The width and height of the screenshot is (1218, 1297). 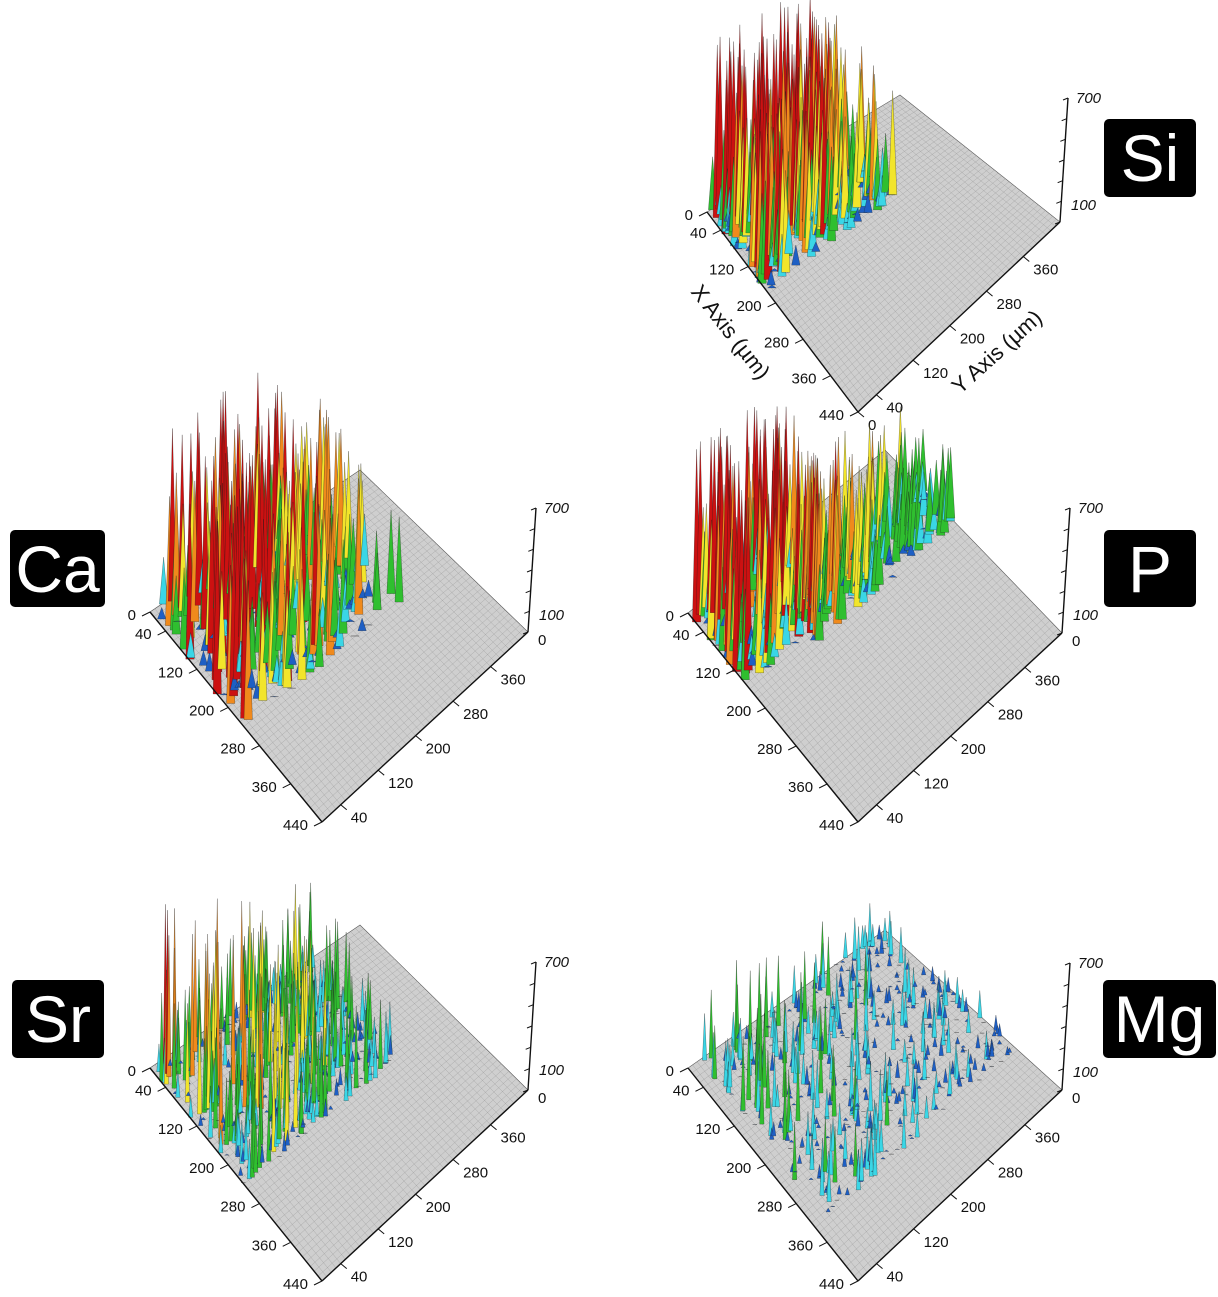 I want to click on surface-panel-ca: 0 40 120 200 280 360 440 40 120 200 280 360 0 100 700, so click(x=349, y=603).